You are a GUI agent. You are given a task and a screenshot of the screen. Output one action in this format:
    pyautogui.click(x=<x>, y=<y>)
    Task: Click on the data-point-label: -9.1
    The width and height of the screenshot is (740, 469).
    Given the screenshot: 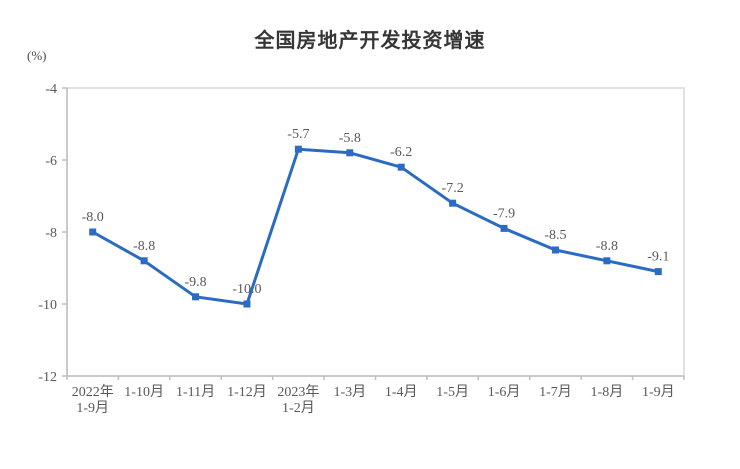 What is the action you would take?
    pyautogui.click(x=658, y=257)
    